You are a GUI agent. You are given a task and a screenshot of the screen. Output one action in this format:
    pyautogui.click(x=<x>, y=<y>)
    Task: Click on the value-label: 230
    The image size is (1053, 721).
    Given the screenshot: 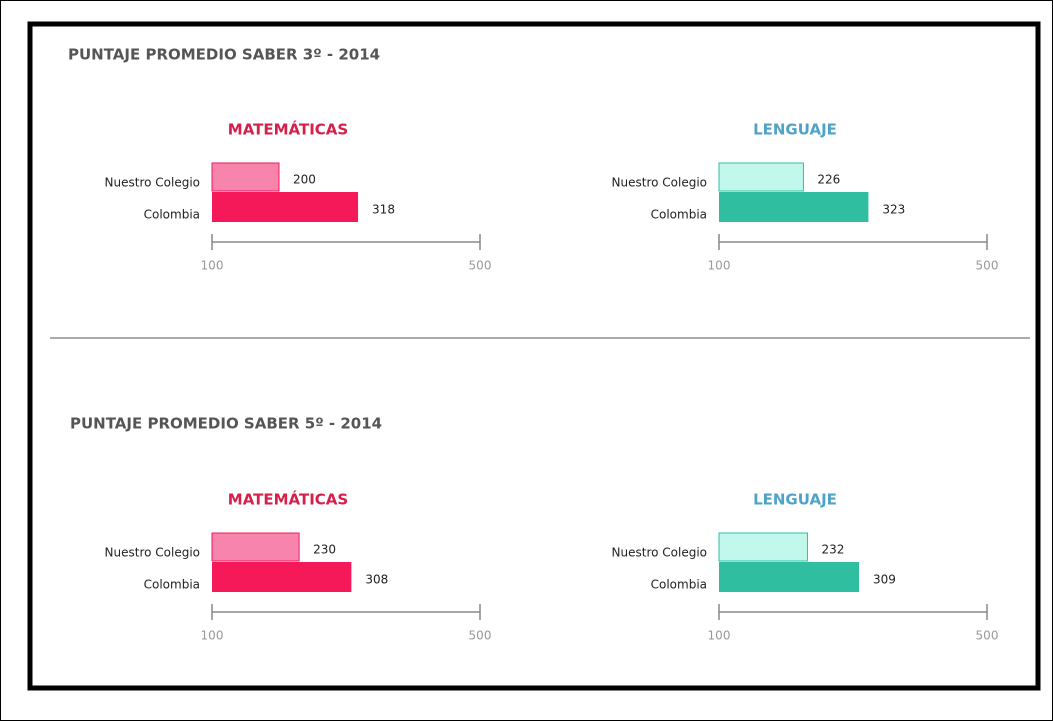 What is the action you would take?
    pyautogui.click(x=324, y=550)
    